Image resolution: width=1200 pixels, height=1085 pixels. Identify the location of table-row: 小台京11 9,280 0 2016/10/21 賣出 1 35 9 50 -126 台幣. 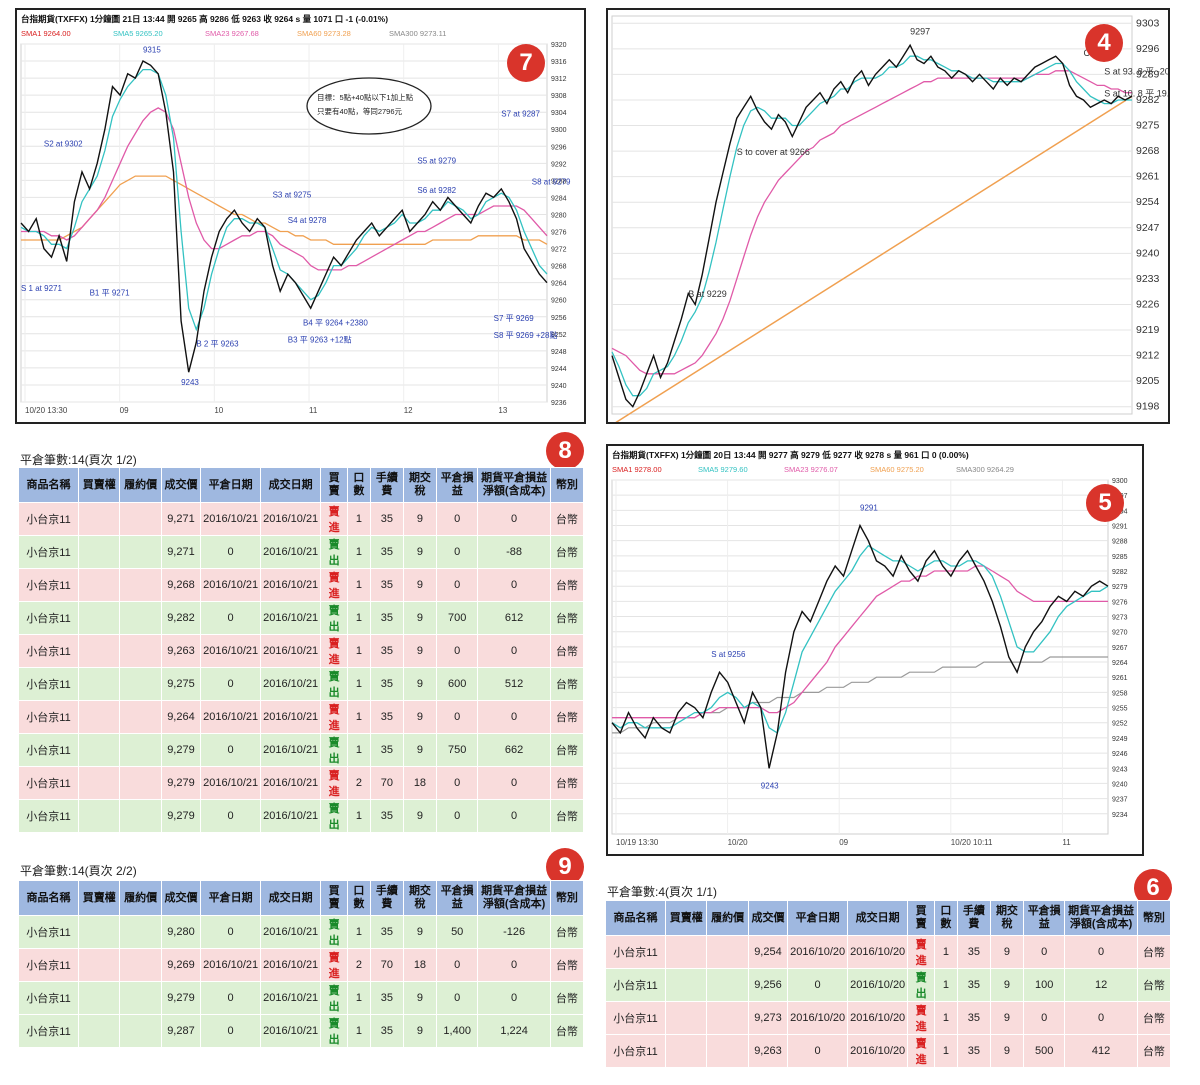
(301, 932).